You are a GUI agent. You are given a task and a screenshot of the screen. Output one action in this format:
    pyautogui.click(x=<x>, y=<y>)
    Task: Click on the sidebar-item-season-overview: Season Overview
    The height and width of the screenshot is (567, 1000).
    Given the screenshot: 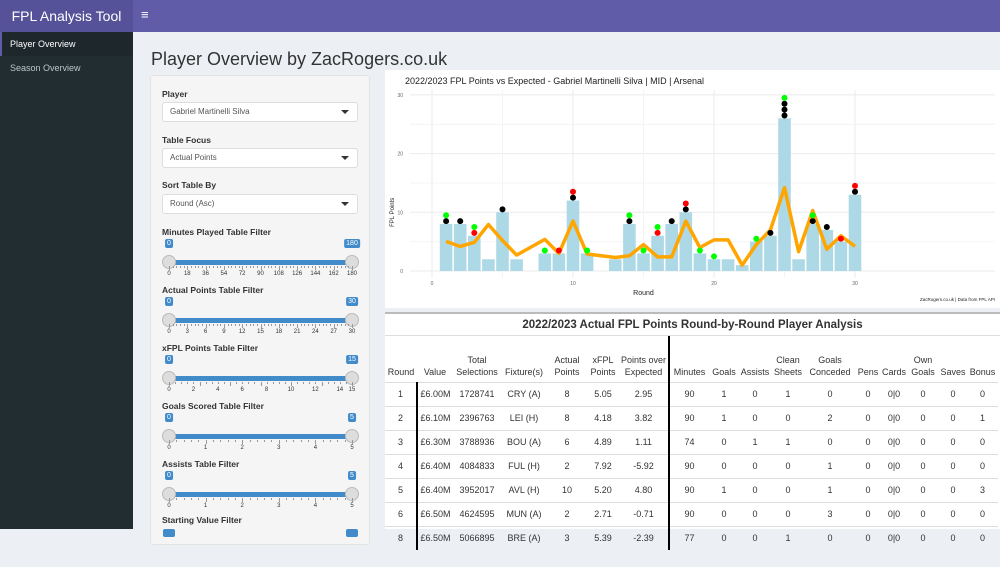 What is the action you would take?
    pyautogui.click(x=45, y=68)
    